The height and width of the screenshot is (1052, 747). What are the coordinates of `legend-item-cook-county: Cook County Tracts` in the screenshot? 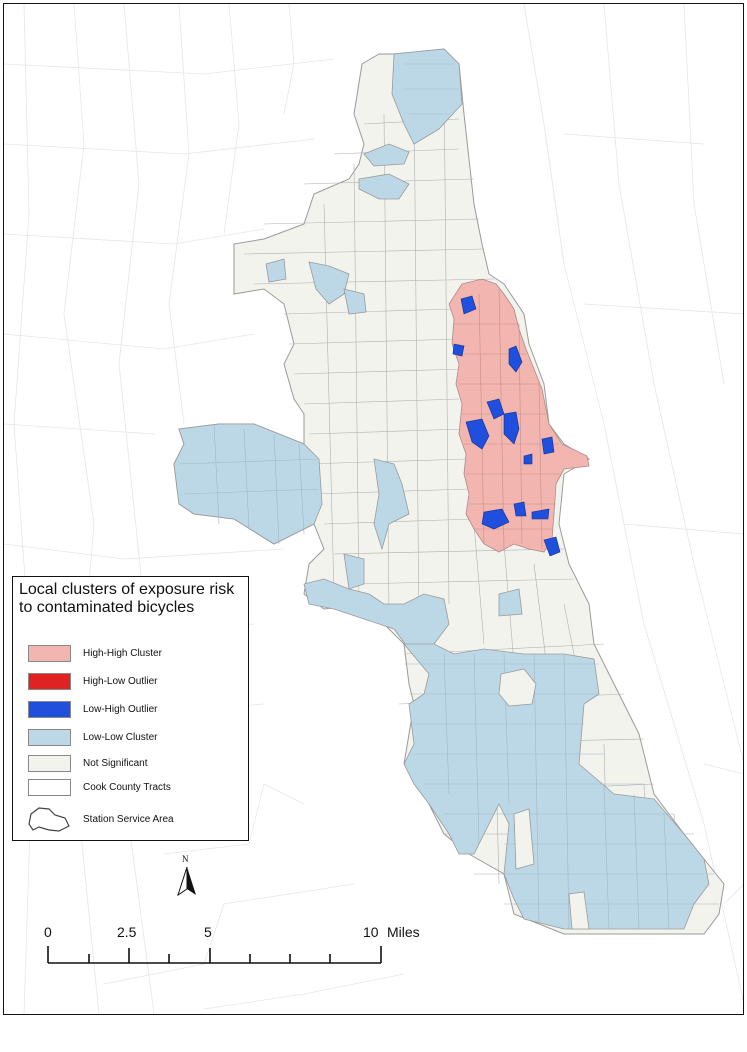 It's located at (99, 787).